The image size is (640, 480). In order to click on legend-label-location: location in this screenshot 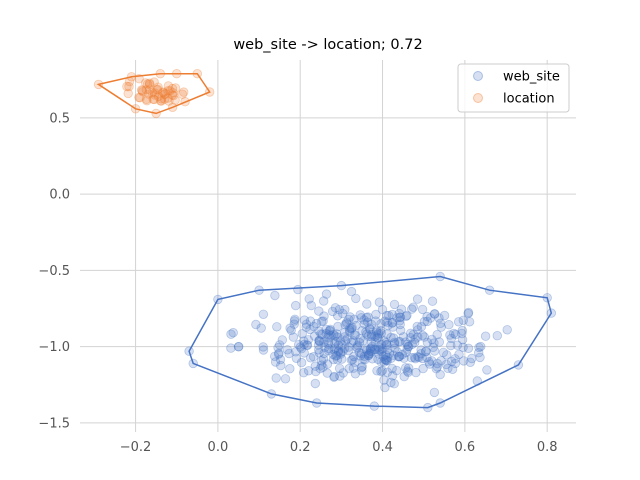, I will do `click(529, 99)`.